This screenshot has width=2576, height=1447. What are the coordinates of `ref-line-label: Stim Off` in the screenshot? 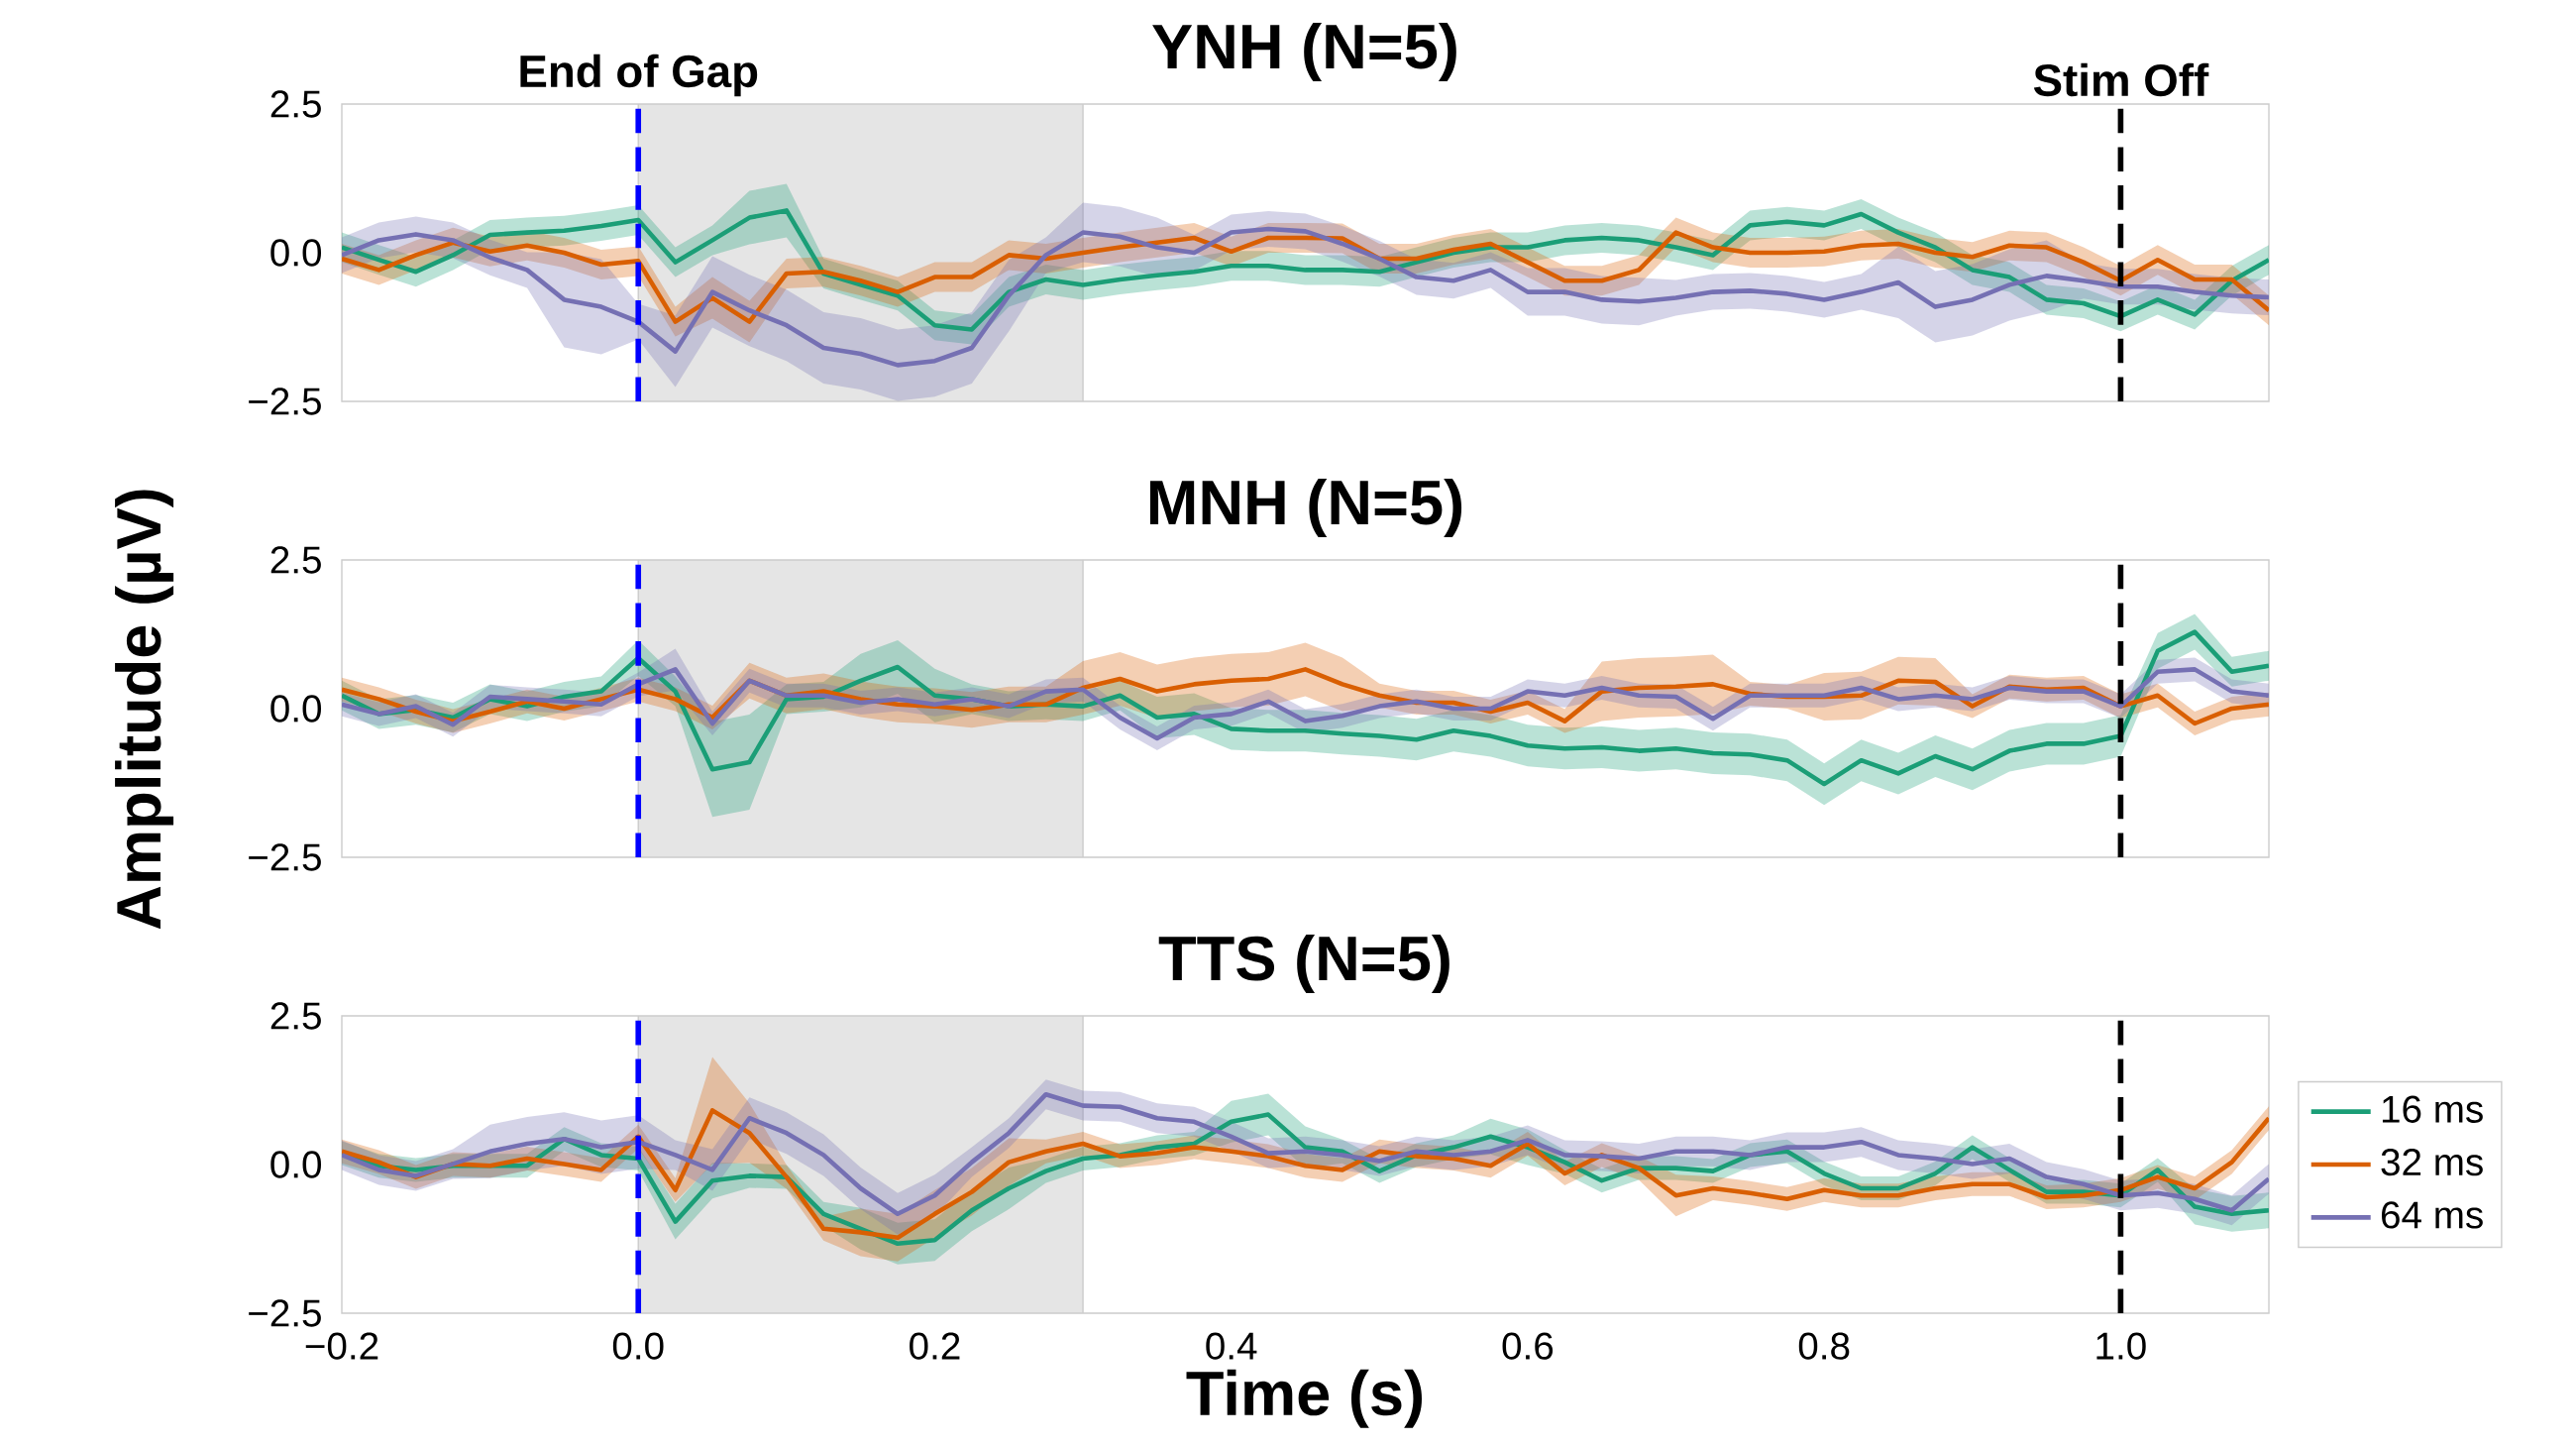 It's located at (2121, 79).